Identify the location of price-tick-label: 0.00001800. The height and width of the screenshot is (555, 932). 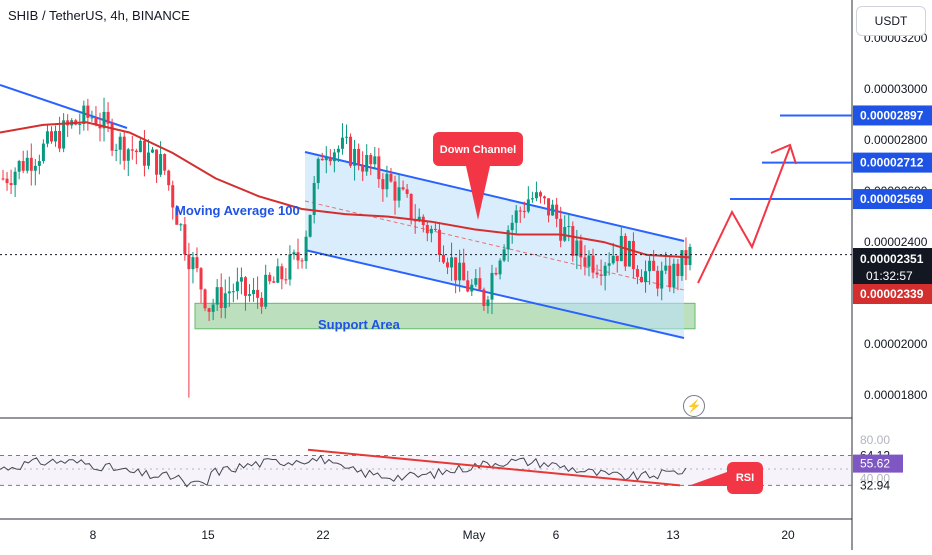
(896, 395).